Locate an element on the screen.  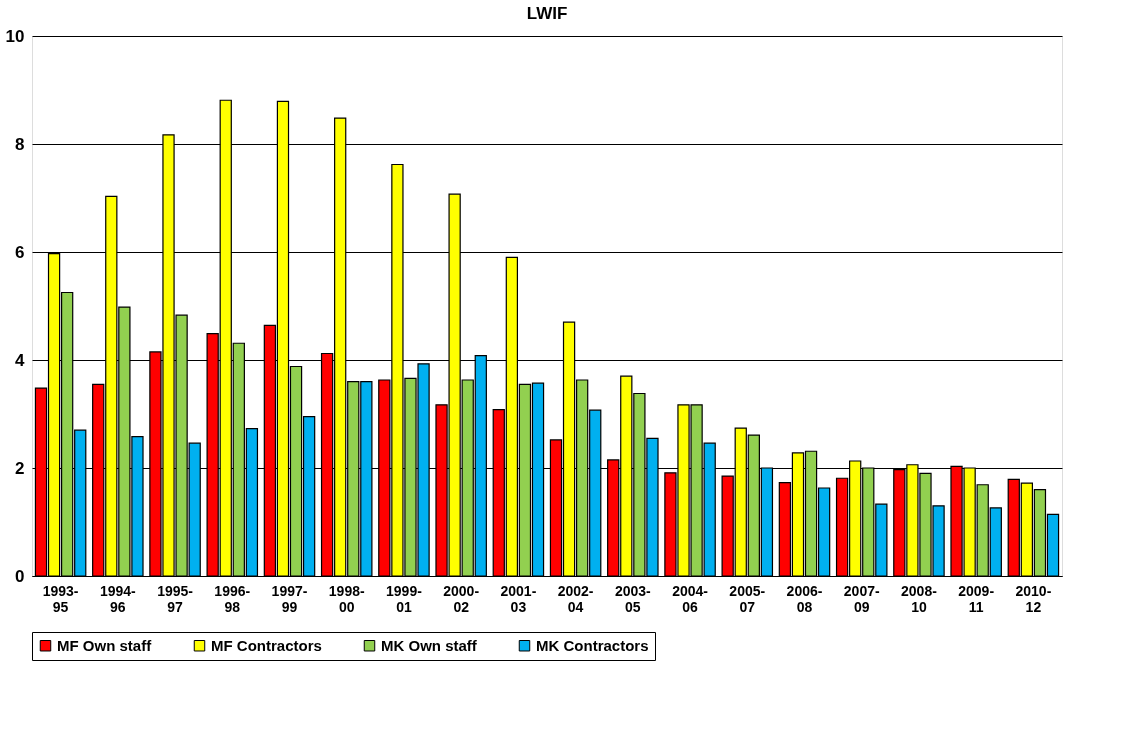
legend-label: MK Contractors is located at coordinates (592, 645).